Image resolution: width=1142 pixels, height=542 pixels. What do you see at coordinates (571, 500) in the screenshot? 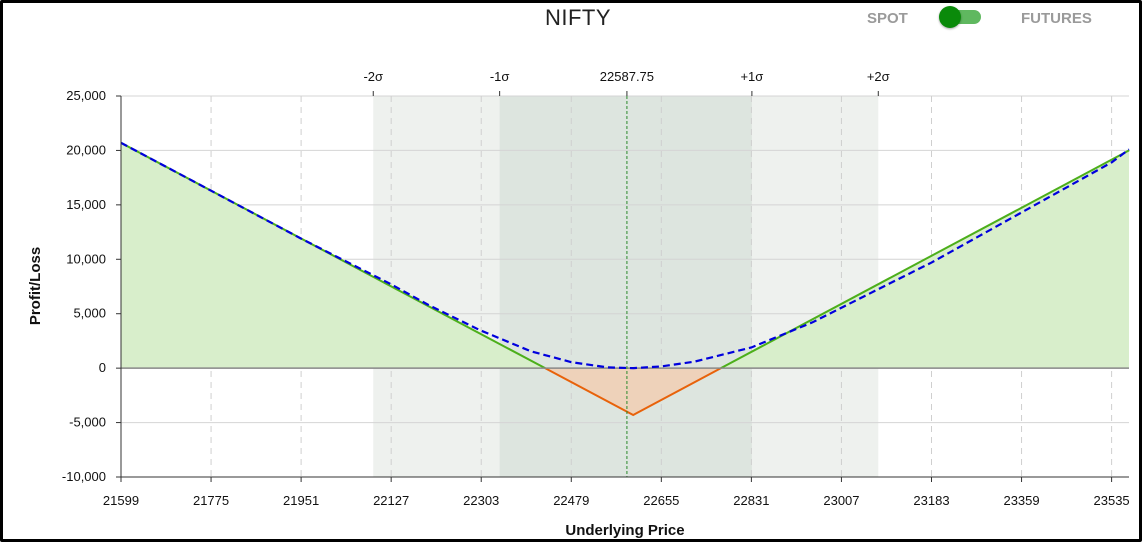
I see `x-tick-label: 22479` at bounding box center [571, 500].